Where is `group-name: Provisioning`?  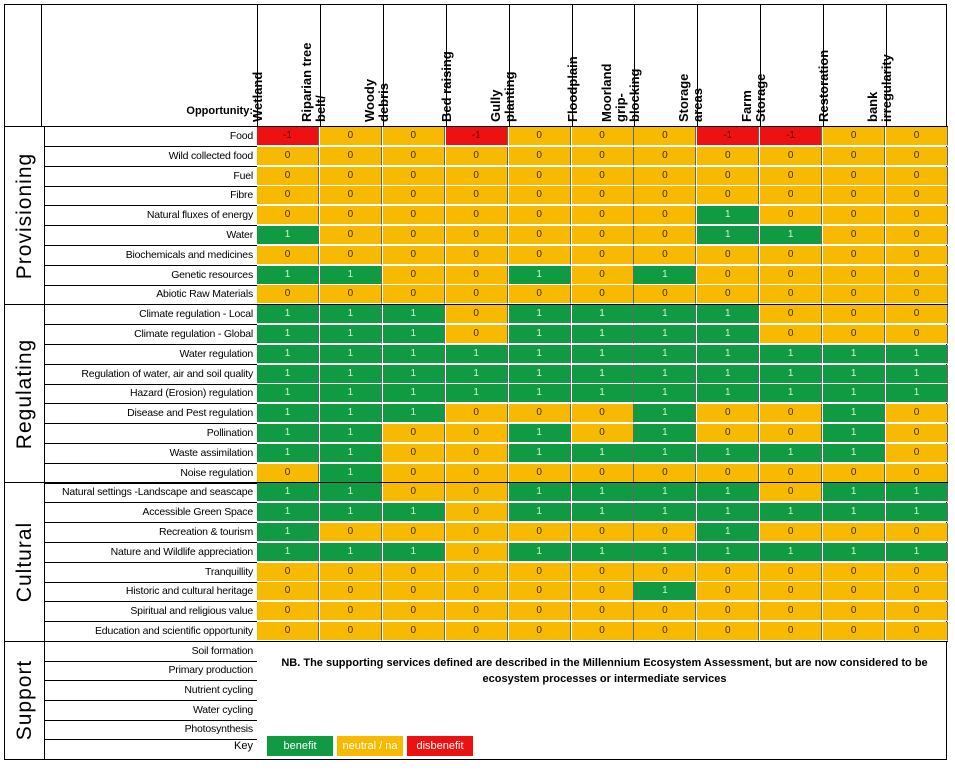
group-name: Provisioning is located at coordinates (24, 215).